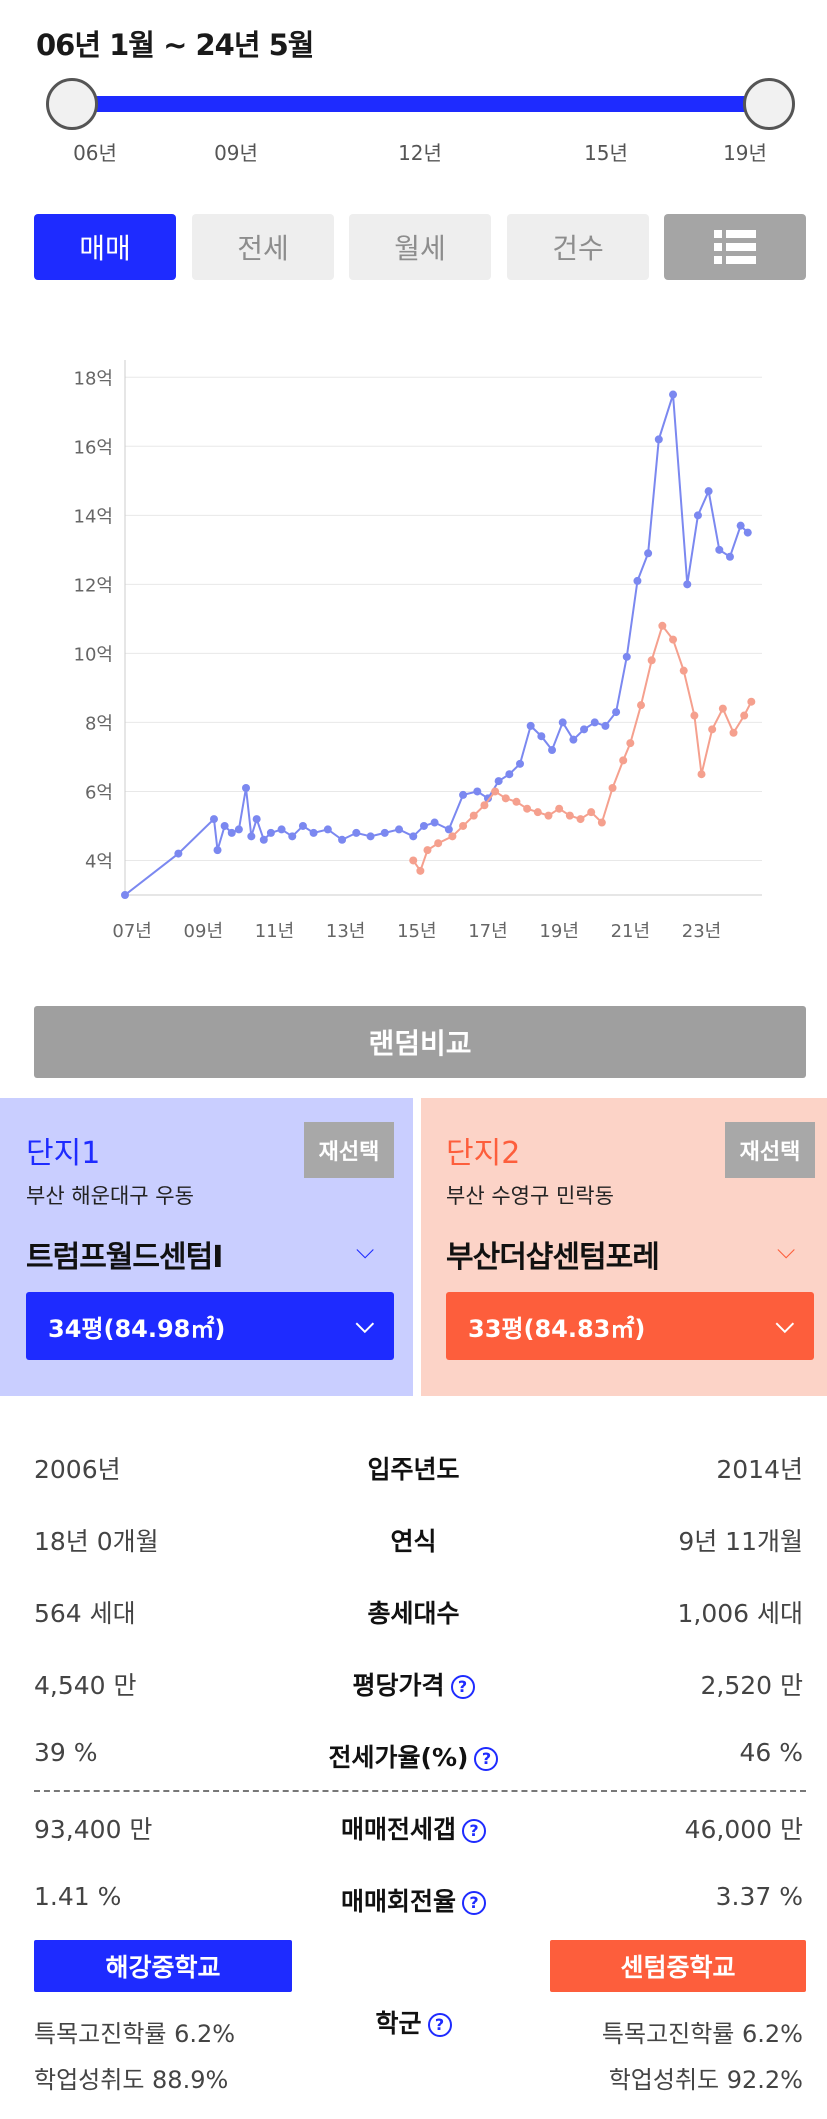 The width and height of the screenshot is (827, 2119). I want to click on complex1-school-button: 해강중학교, so click(163, 1966).